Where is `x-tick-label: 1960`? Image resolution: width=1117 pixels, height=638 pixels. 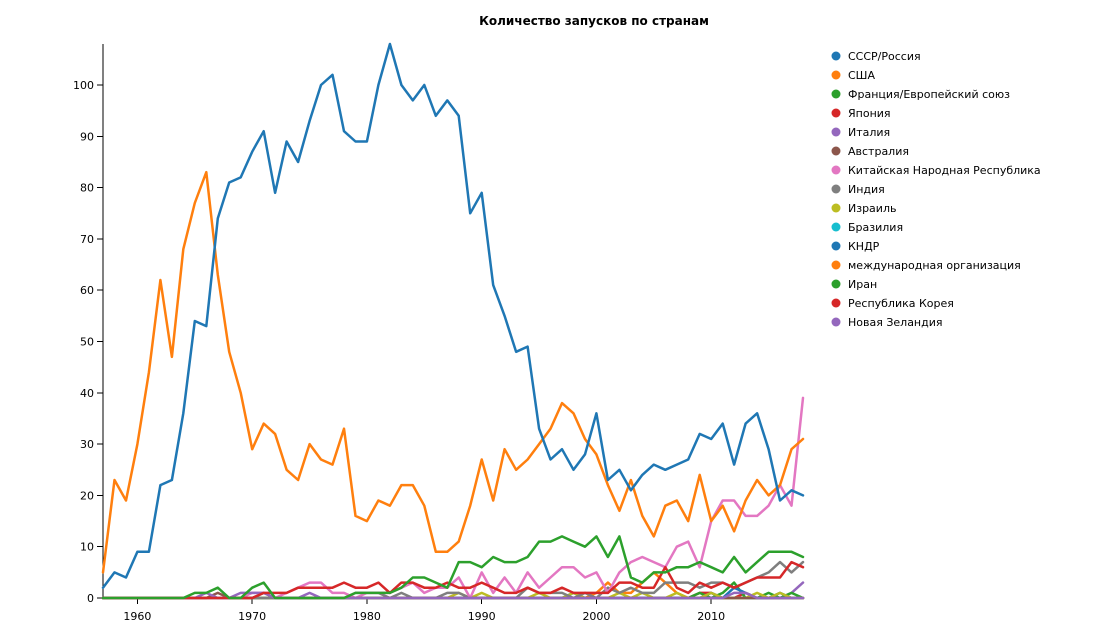
x-tick-label: 1960 is located at coordinates (137, 616).